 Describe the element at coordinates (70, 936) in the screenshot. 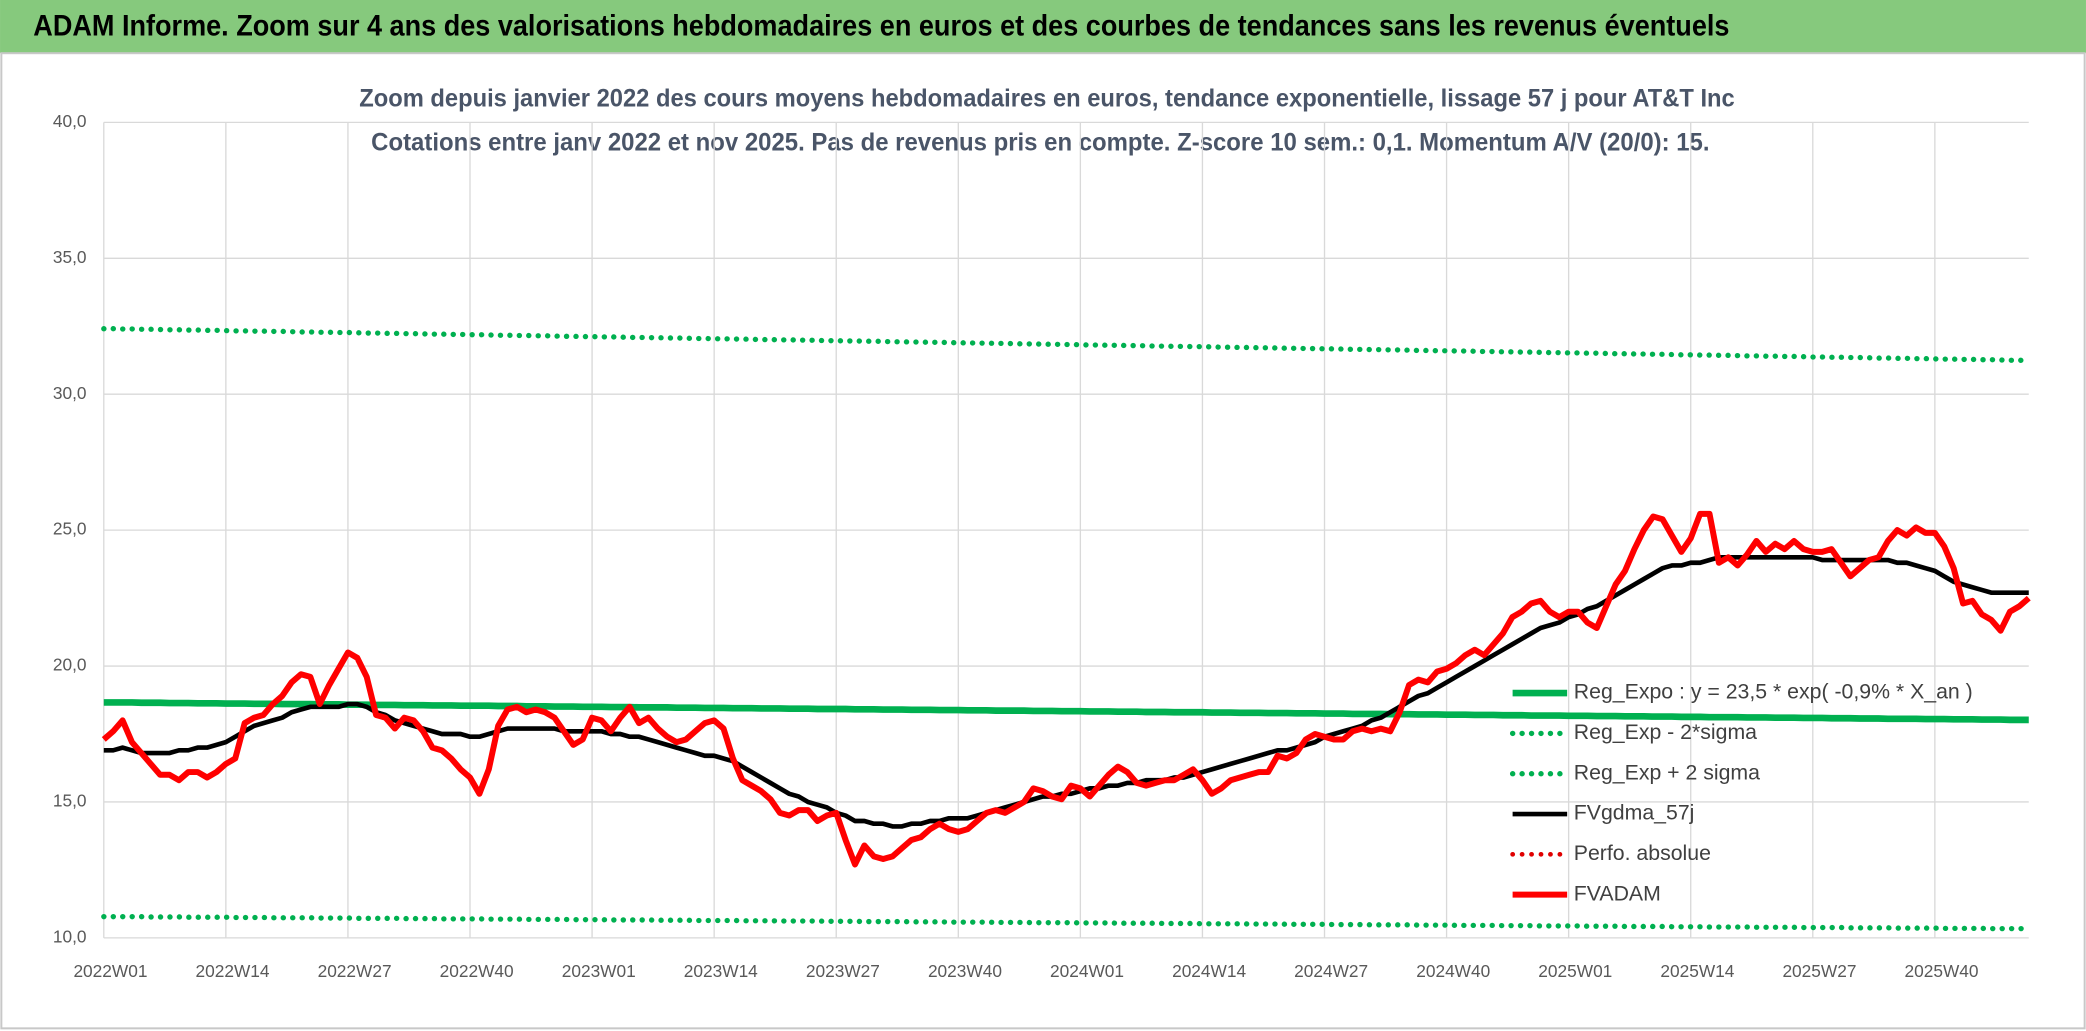

I see `y-tick-label: 10,0` at that location.